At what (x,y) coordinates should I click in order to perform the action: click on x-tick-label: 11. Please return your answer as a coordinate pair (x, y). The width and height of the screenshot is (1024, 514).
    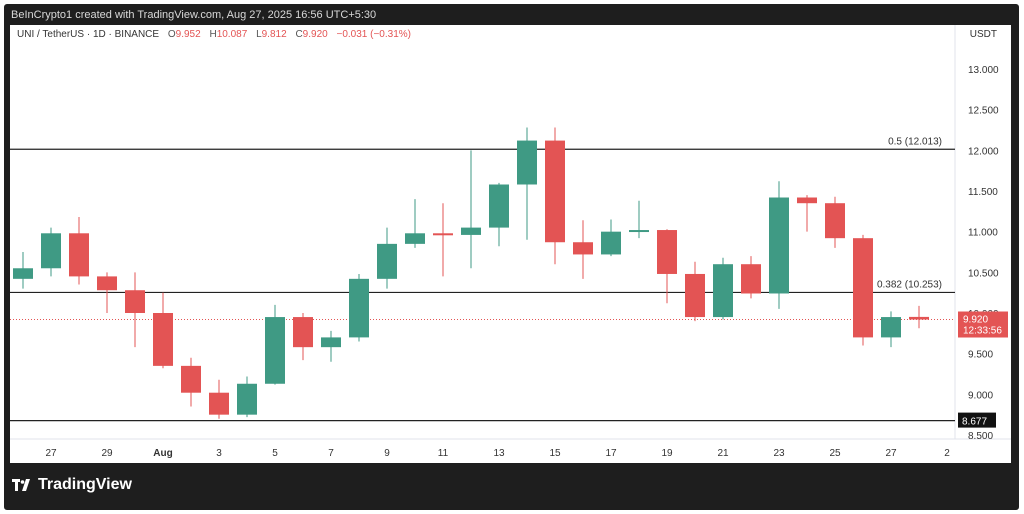
    Looking at the image, I should click on (443, 453).